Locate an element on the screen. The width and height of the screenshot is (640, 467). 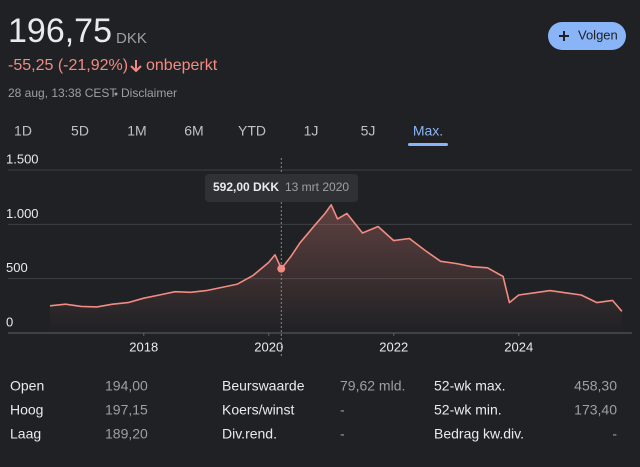
stat-label: Div.rend. is located at coordinates (249, 434).